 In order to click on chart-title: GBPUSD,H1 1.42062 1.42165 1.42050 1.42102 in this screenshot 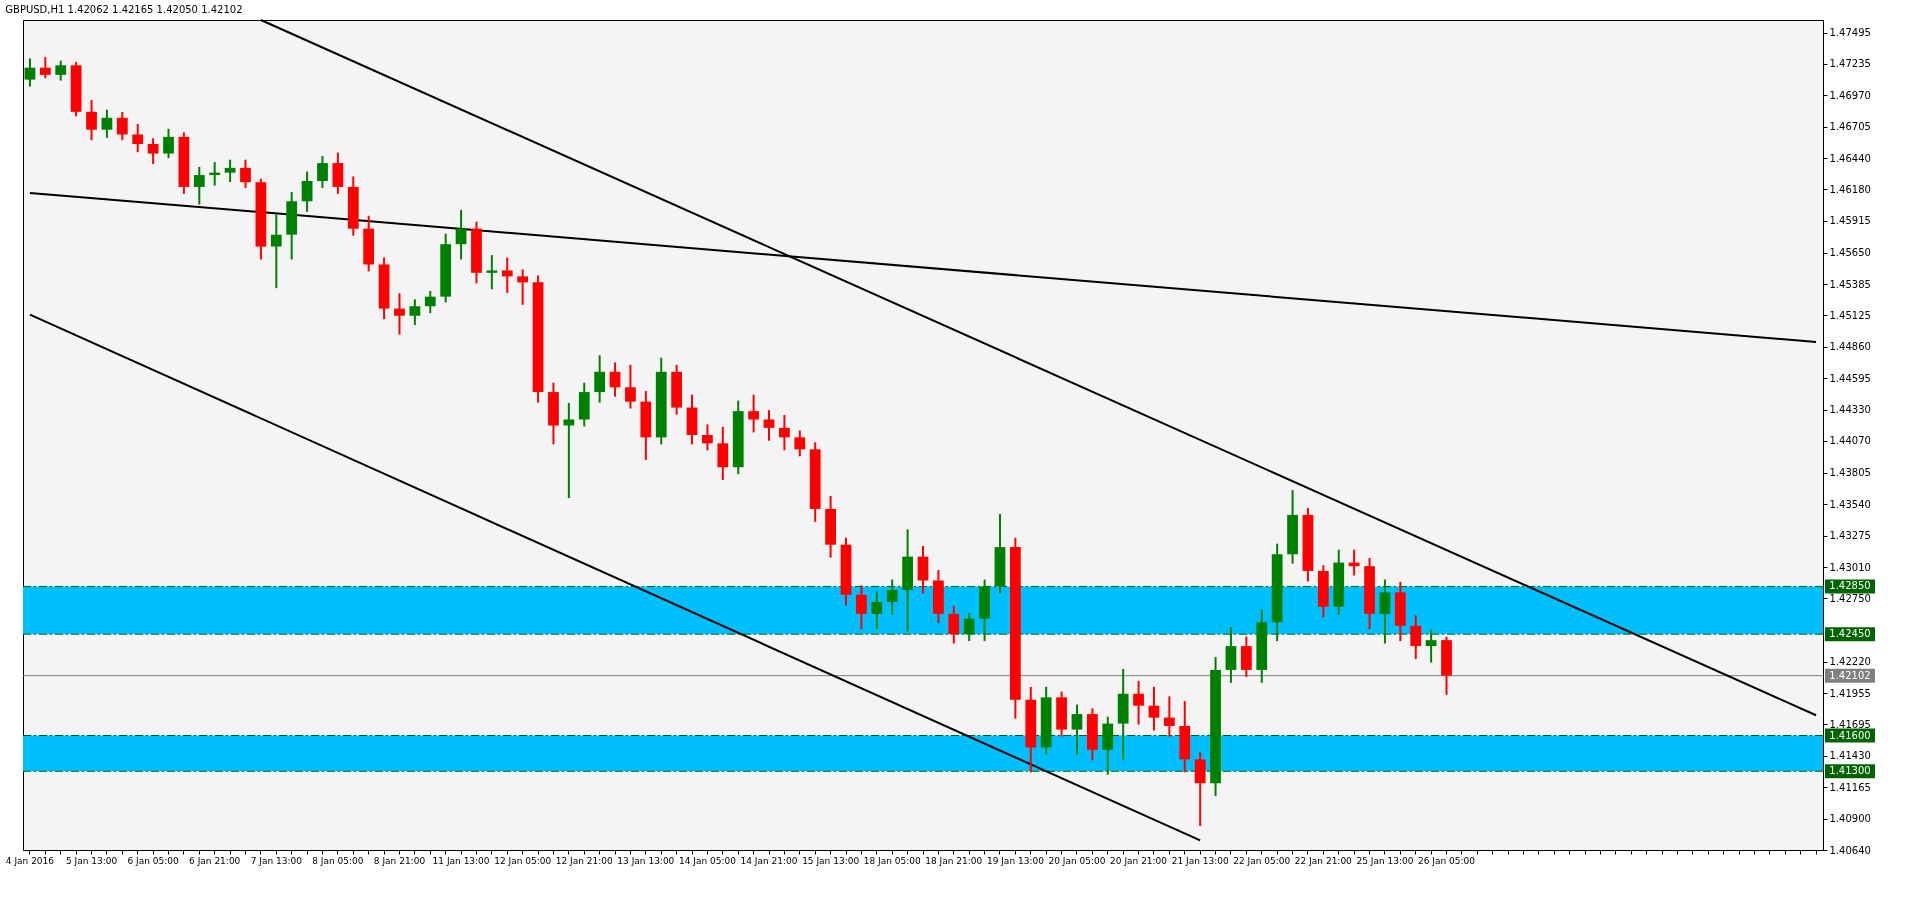, I will do `click(124, 9)`.